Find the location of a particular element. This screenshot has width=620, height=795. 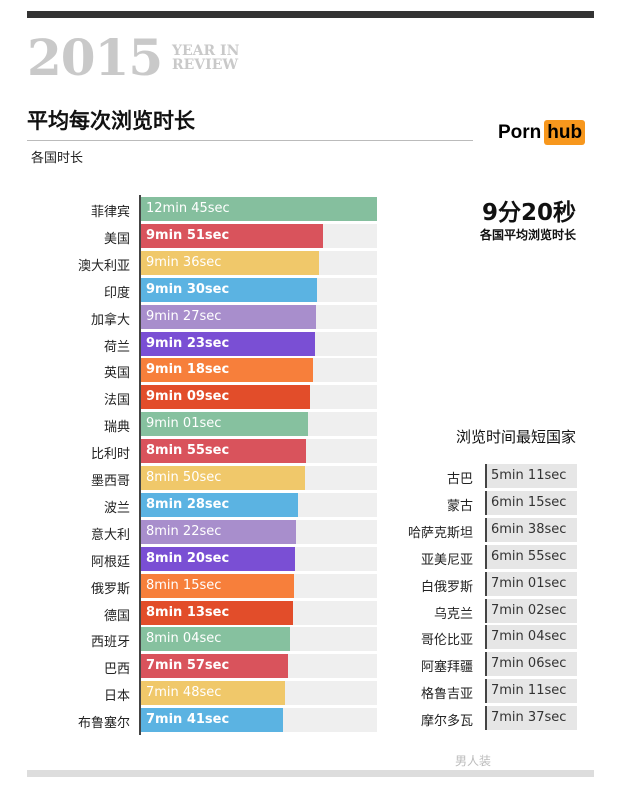

bar-category-label: 意大利 is located at coordinates (110, 535).